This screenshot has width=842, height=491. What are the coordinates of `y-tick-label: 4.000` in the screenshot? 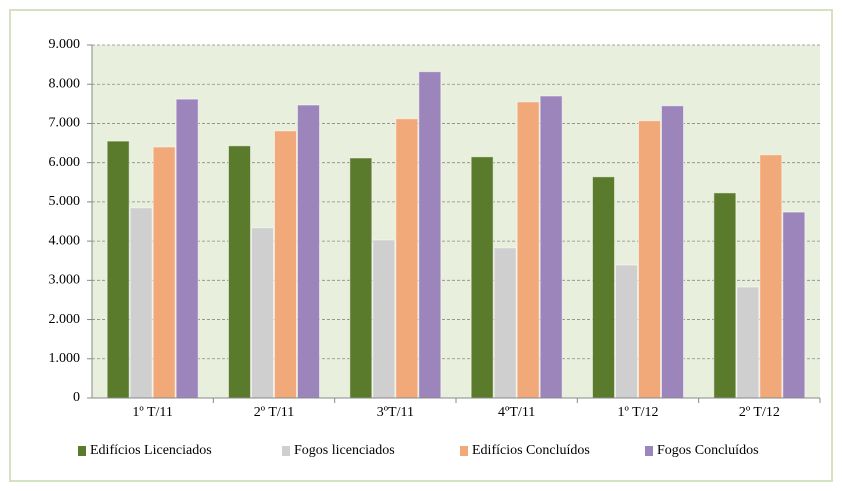 It's located at (65, 240).